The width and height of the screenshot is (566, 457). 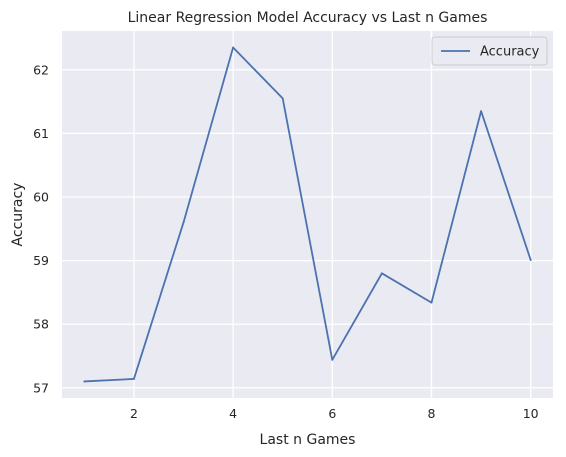 I want to click on legend: Accuracy, so click(x=489, y=51).